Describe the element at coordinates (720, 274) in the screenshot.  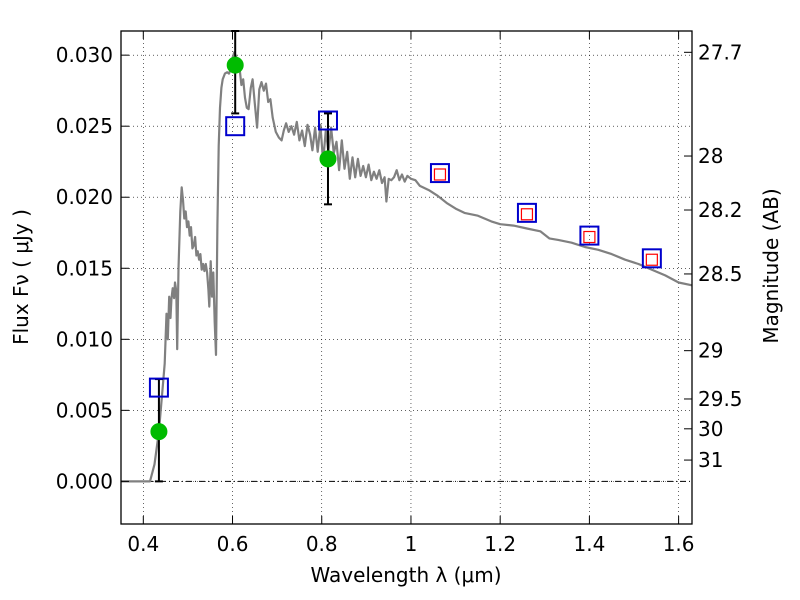
I see `y2-tick-label: 28.5` at that location.